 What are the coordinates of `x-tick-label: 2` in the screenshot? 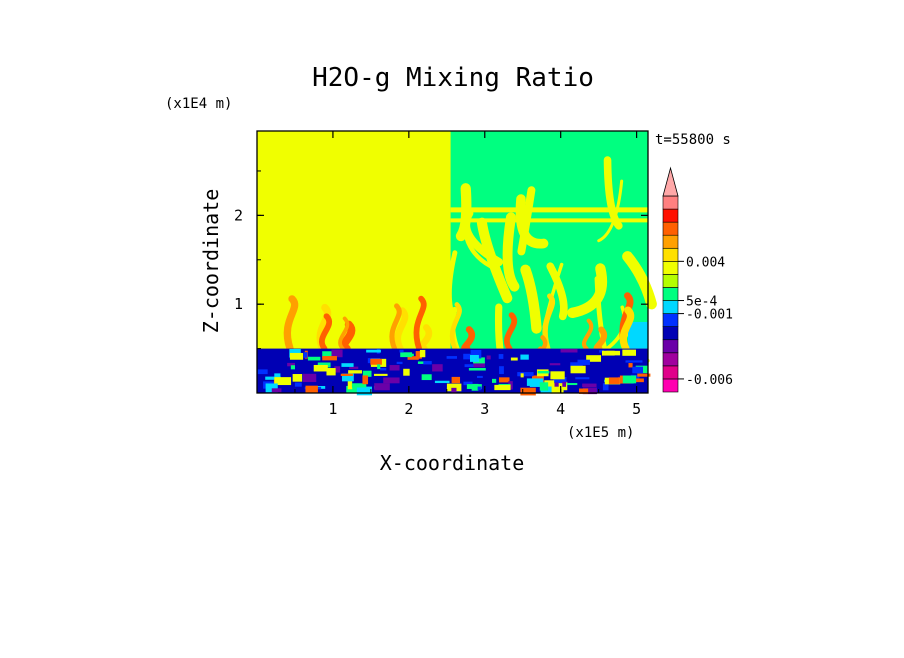 It's located at (408, 409).